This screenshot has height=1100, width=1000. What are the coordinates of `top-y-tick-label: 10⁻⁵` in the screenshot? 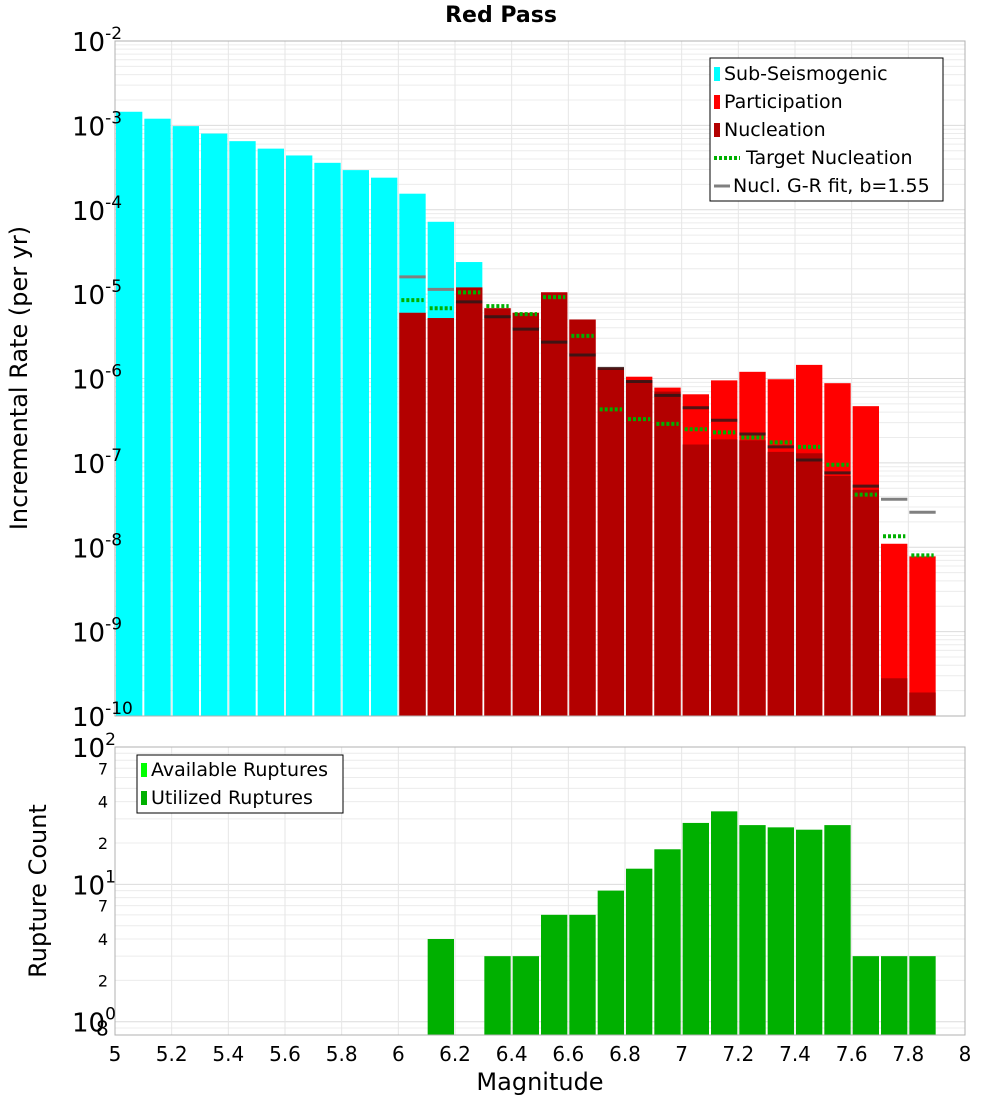 It's located at (97, 294).